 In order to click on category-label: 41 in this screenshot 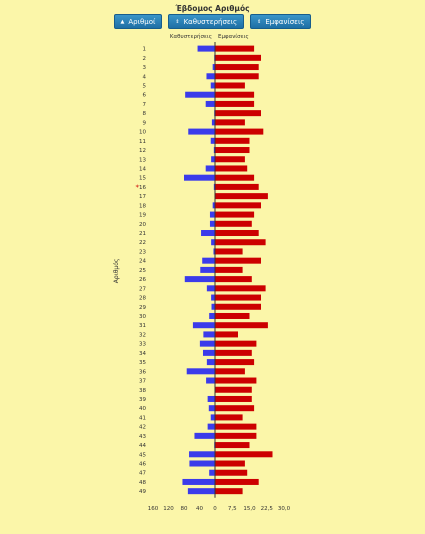, I will do `click(142, 418)`.